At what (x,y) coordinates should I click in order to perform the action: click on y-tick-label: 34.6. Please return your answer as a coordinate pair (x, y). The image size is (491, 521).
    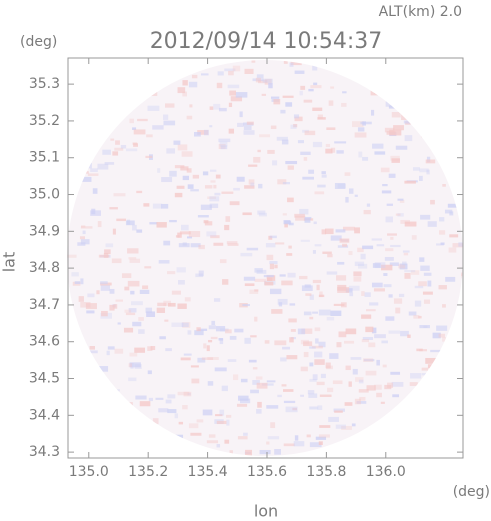
    Looking at the image, I should click on (44, 342).